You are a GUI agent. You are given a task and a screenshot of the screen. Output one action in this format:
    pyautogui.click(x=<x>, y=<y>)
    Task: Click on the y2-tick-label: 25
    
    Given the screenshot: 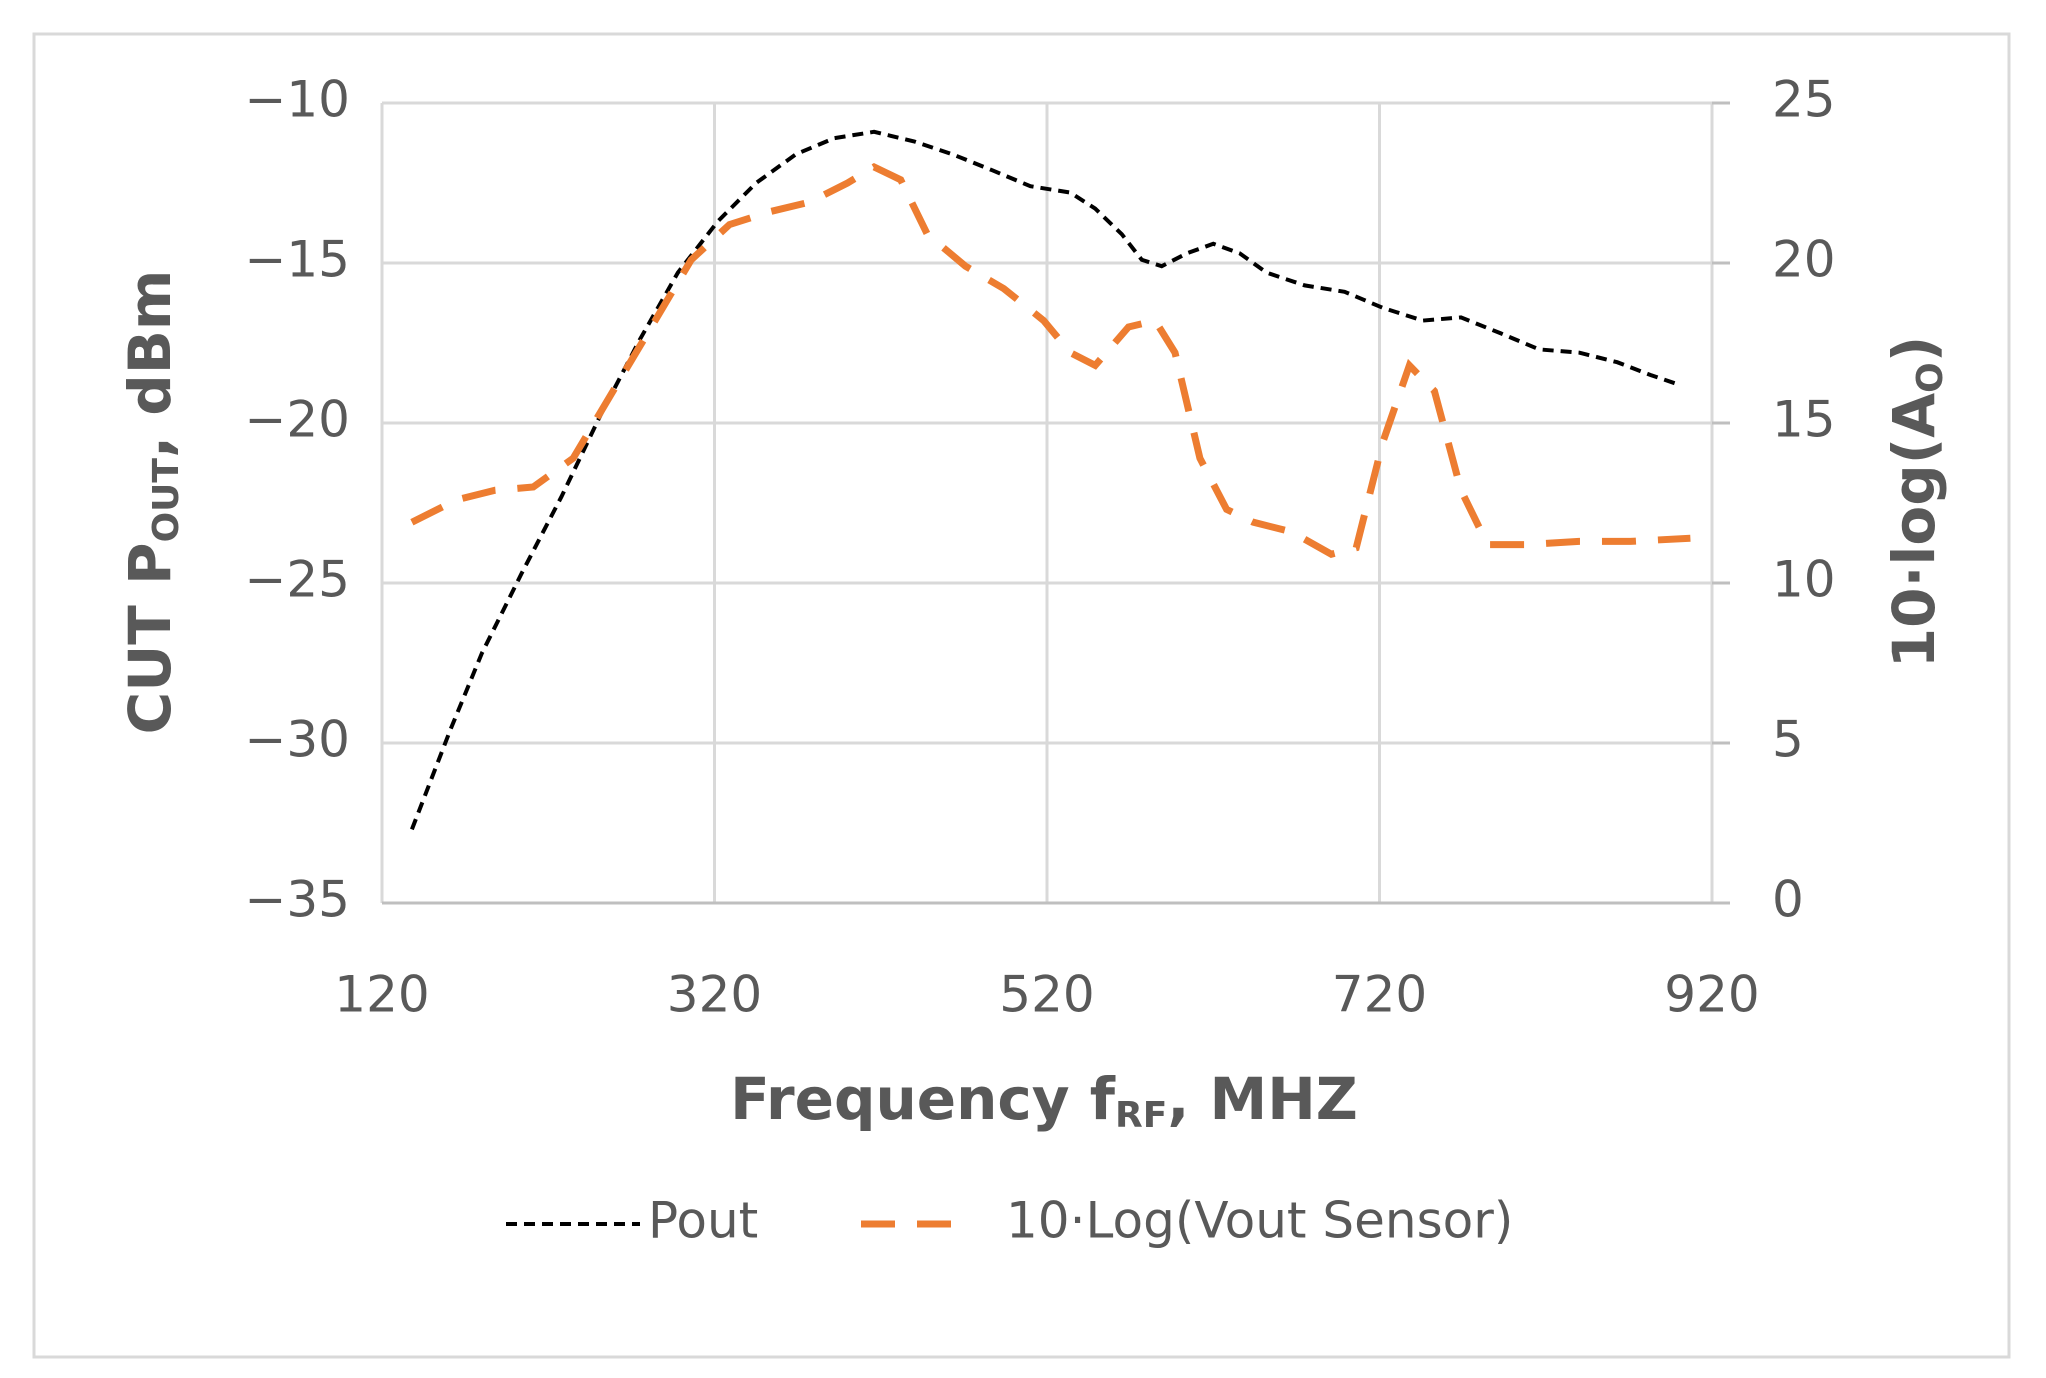 What is the action you would take?
    pyautogui.click(x=1804, y=100)
    